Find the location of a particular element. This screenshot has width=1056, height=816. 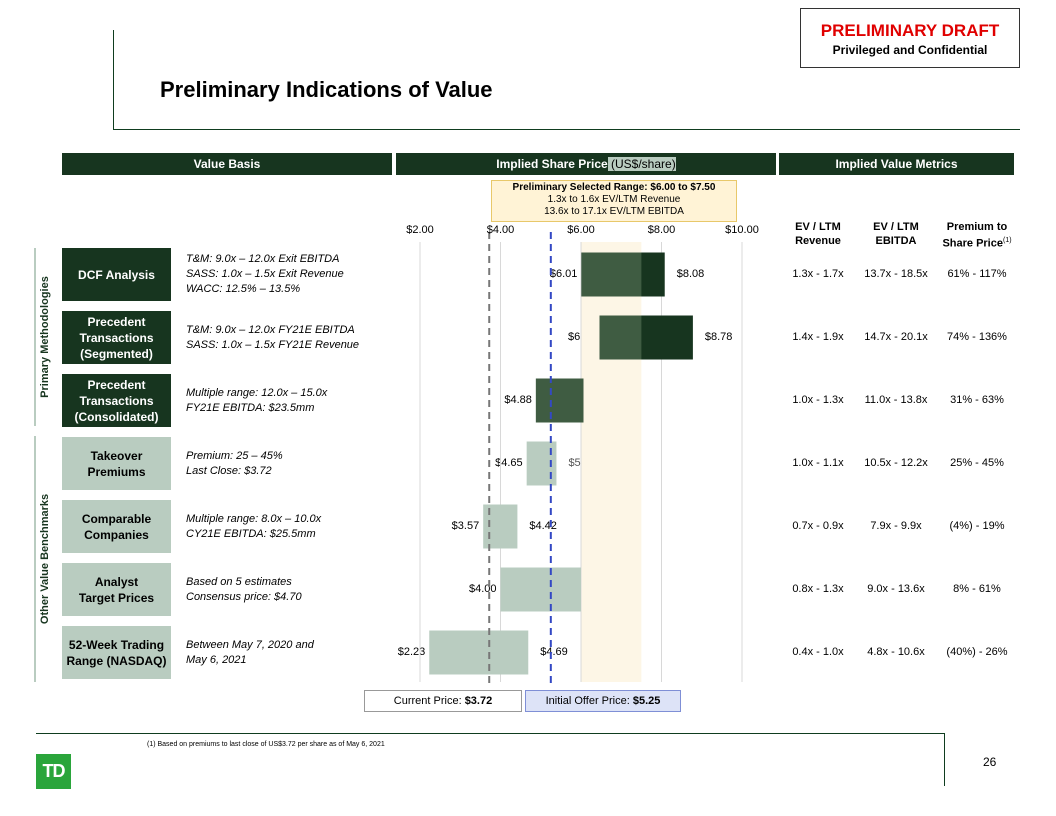

row-label-text: Precedent Transactions (Segmented) is located at coordinates (116, 338).